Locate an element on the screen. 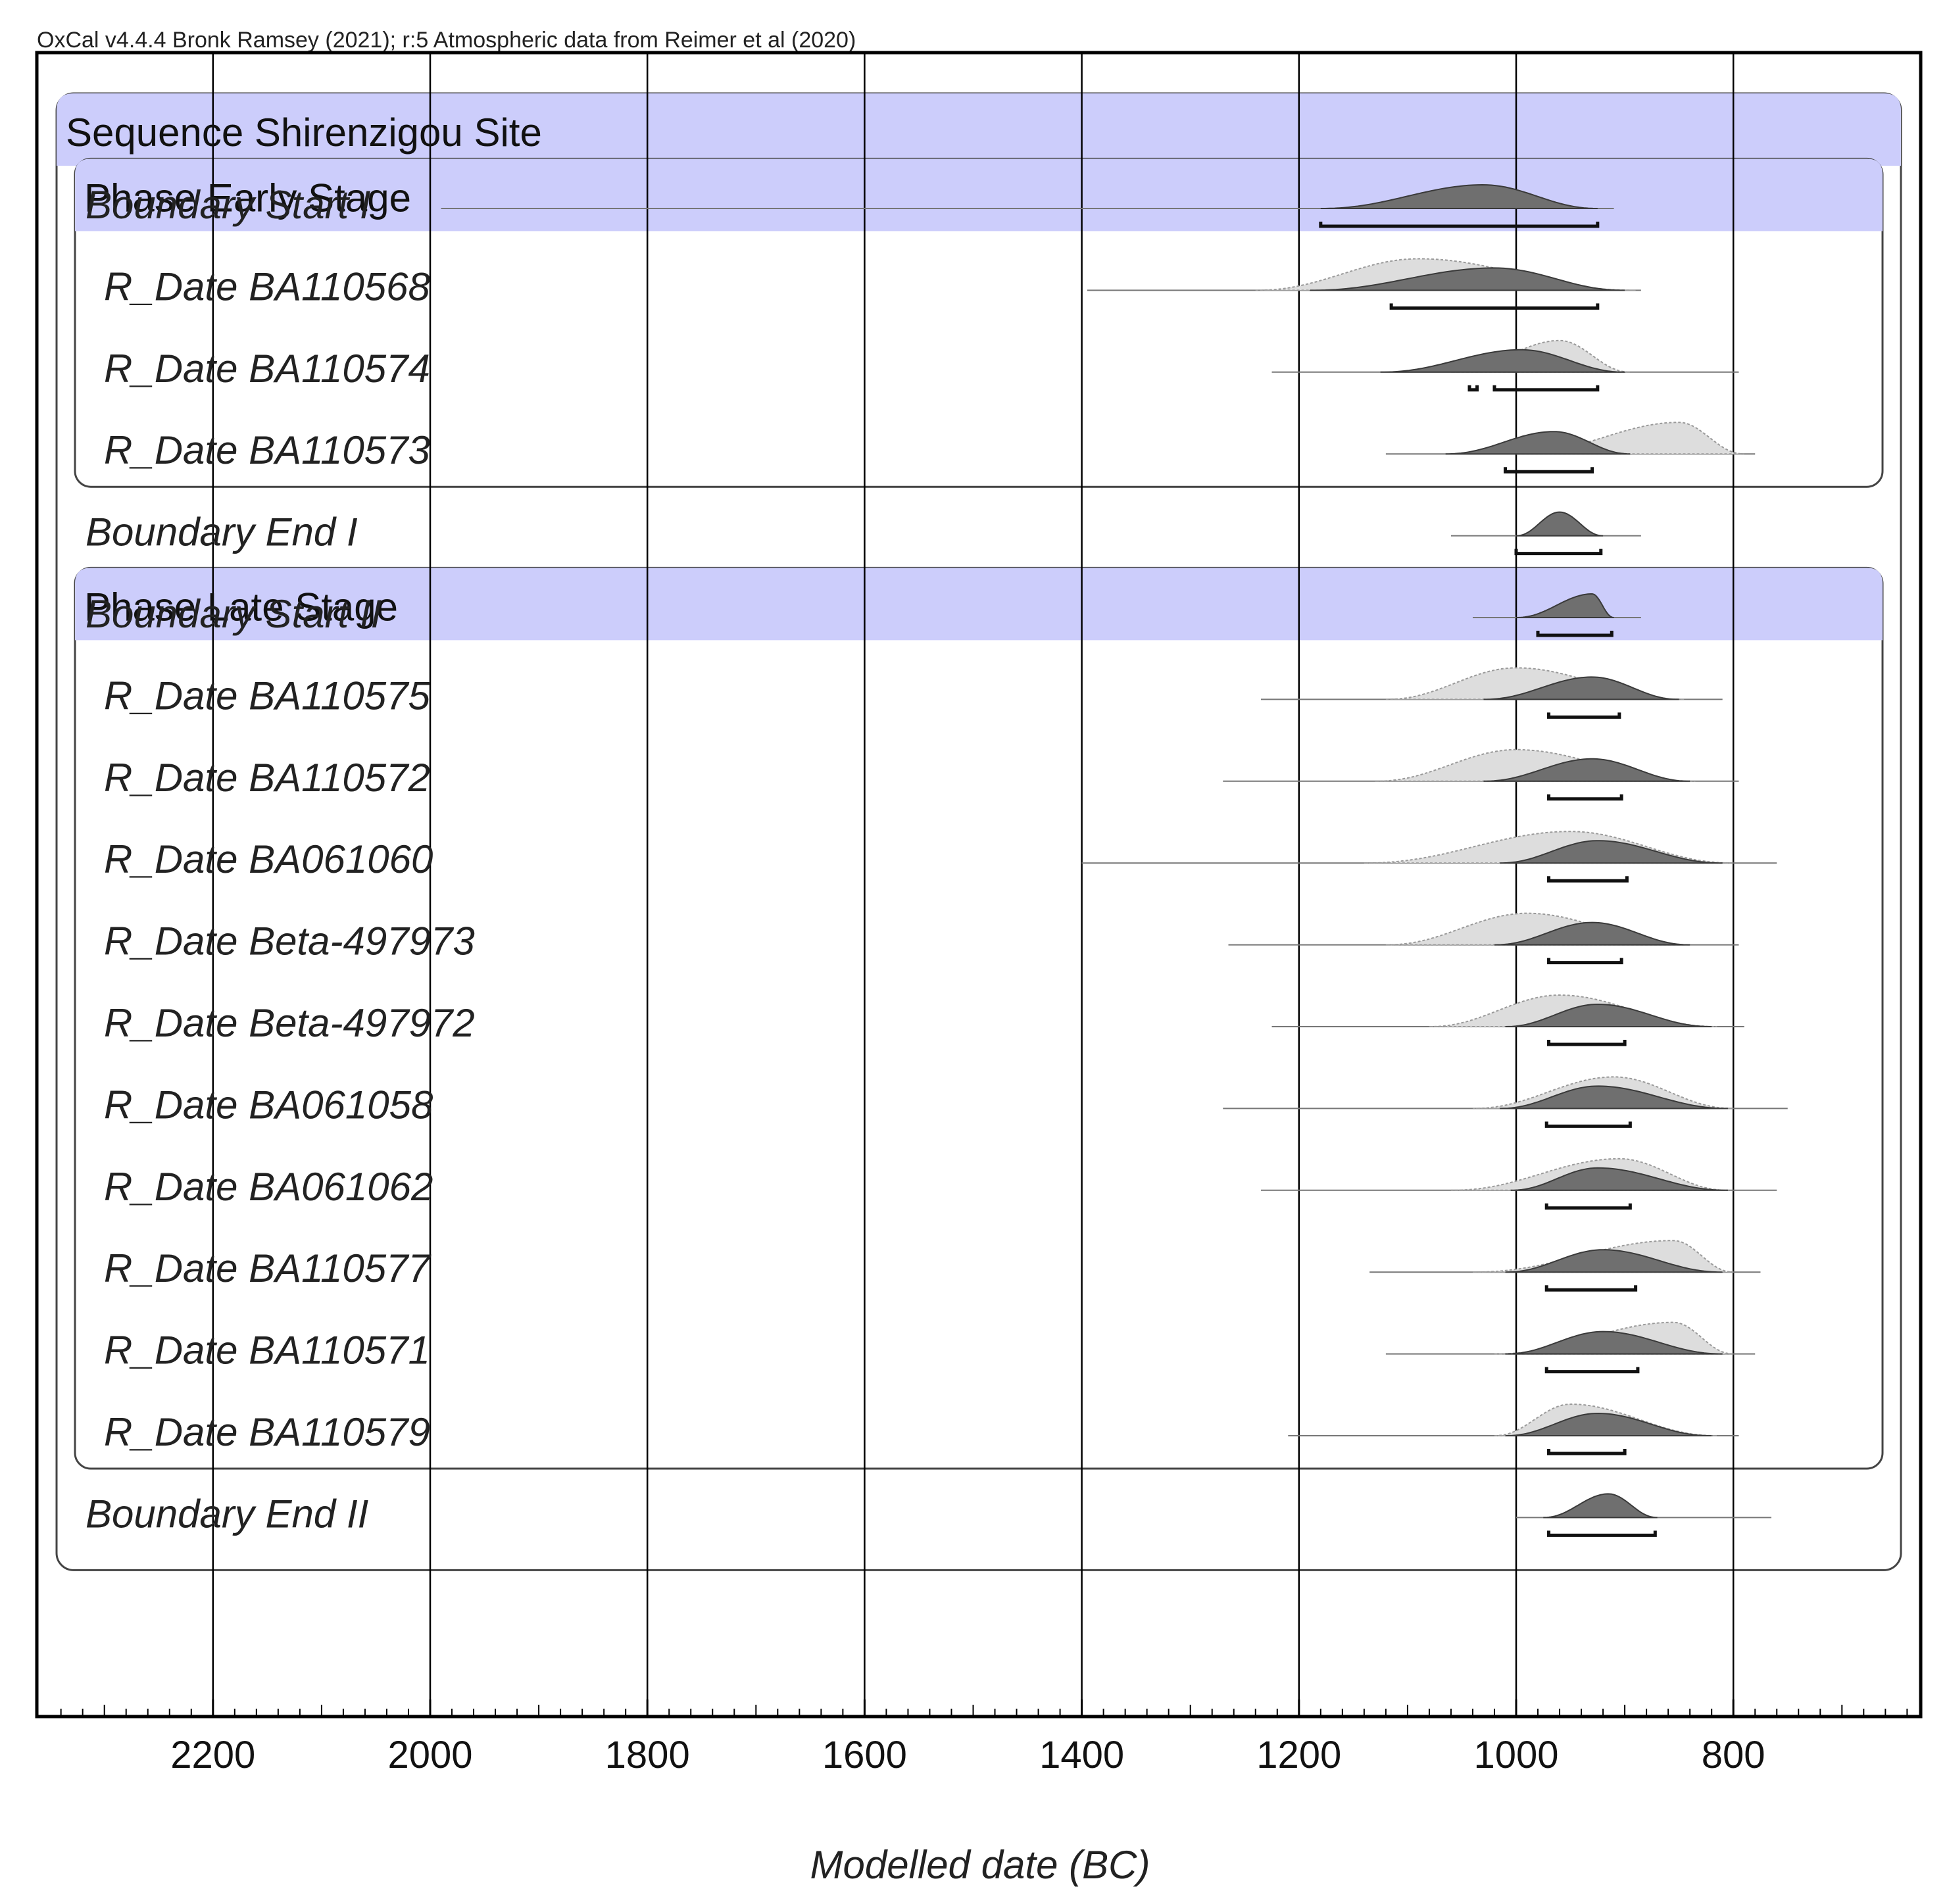 The width and height of the screenshot is (1947, 1904). posterior-distribution-boundary-end-i is located at coordinates (1560, 524).